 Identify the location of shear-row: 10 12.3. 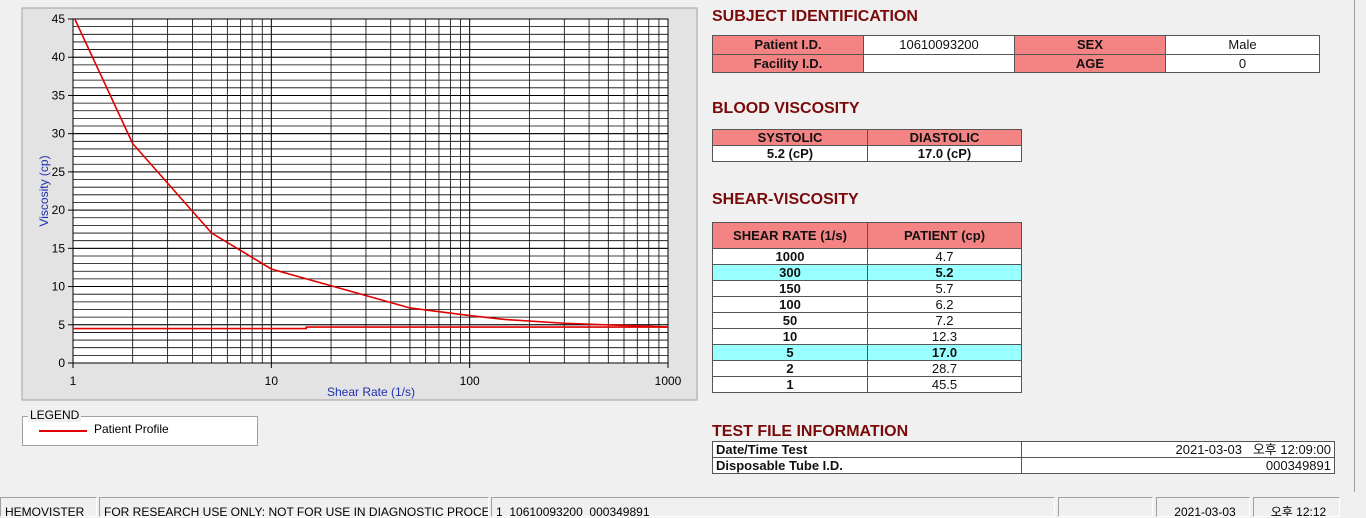
(867, 336).